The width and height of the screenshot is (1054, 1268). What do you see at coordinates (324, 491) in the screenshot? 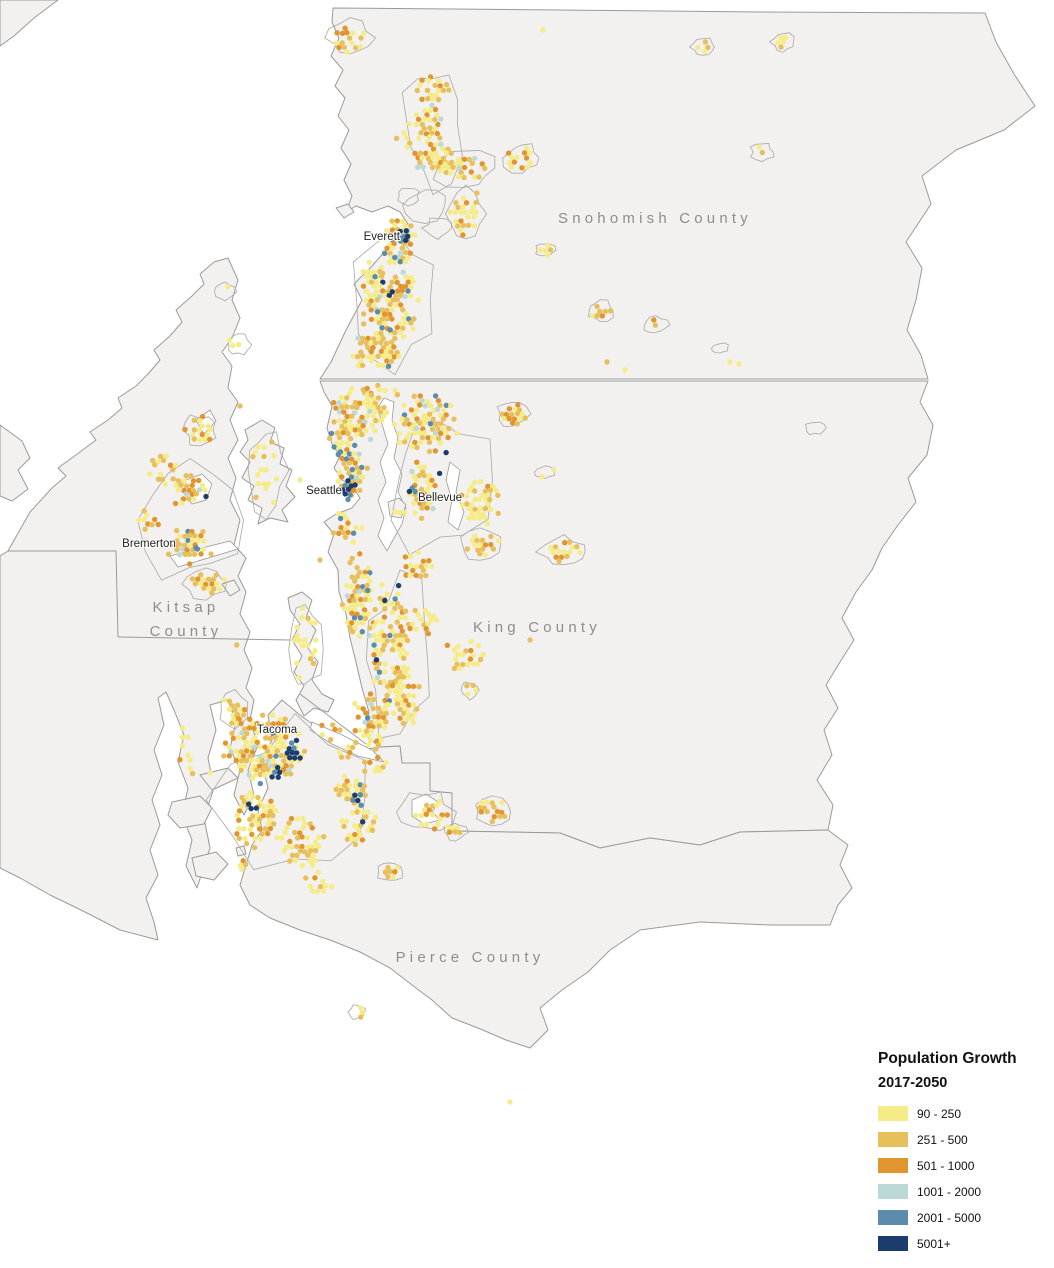
I see `city-label-seattle: Seattle` at bounding box center [324, 491].